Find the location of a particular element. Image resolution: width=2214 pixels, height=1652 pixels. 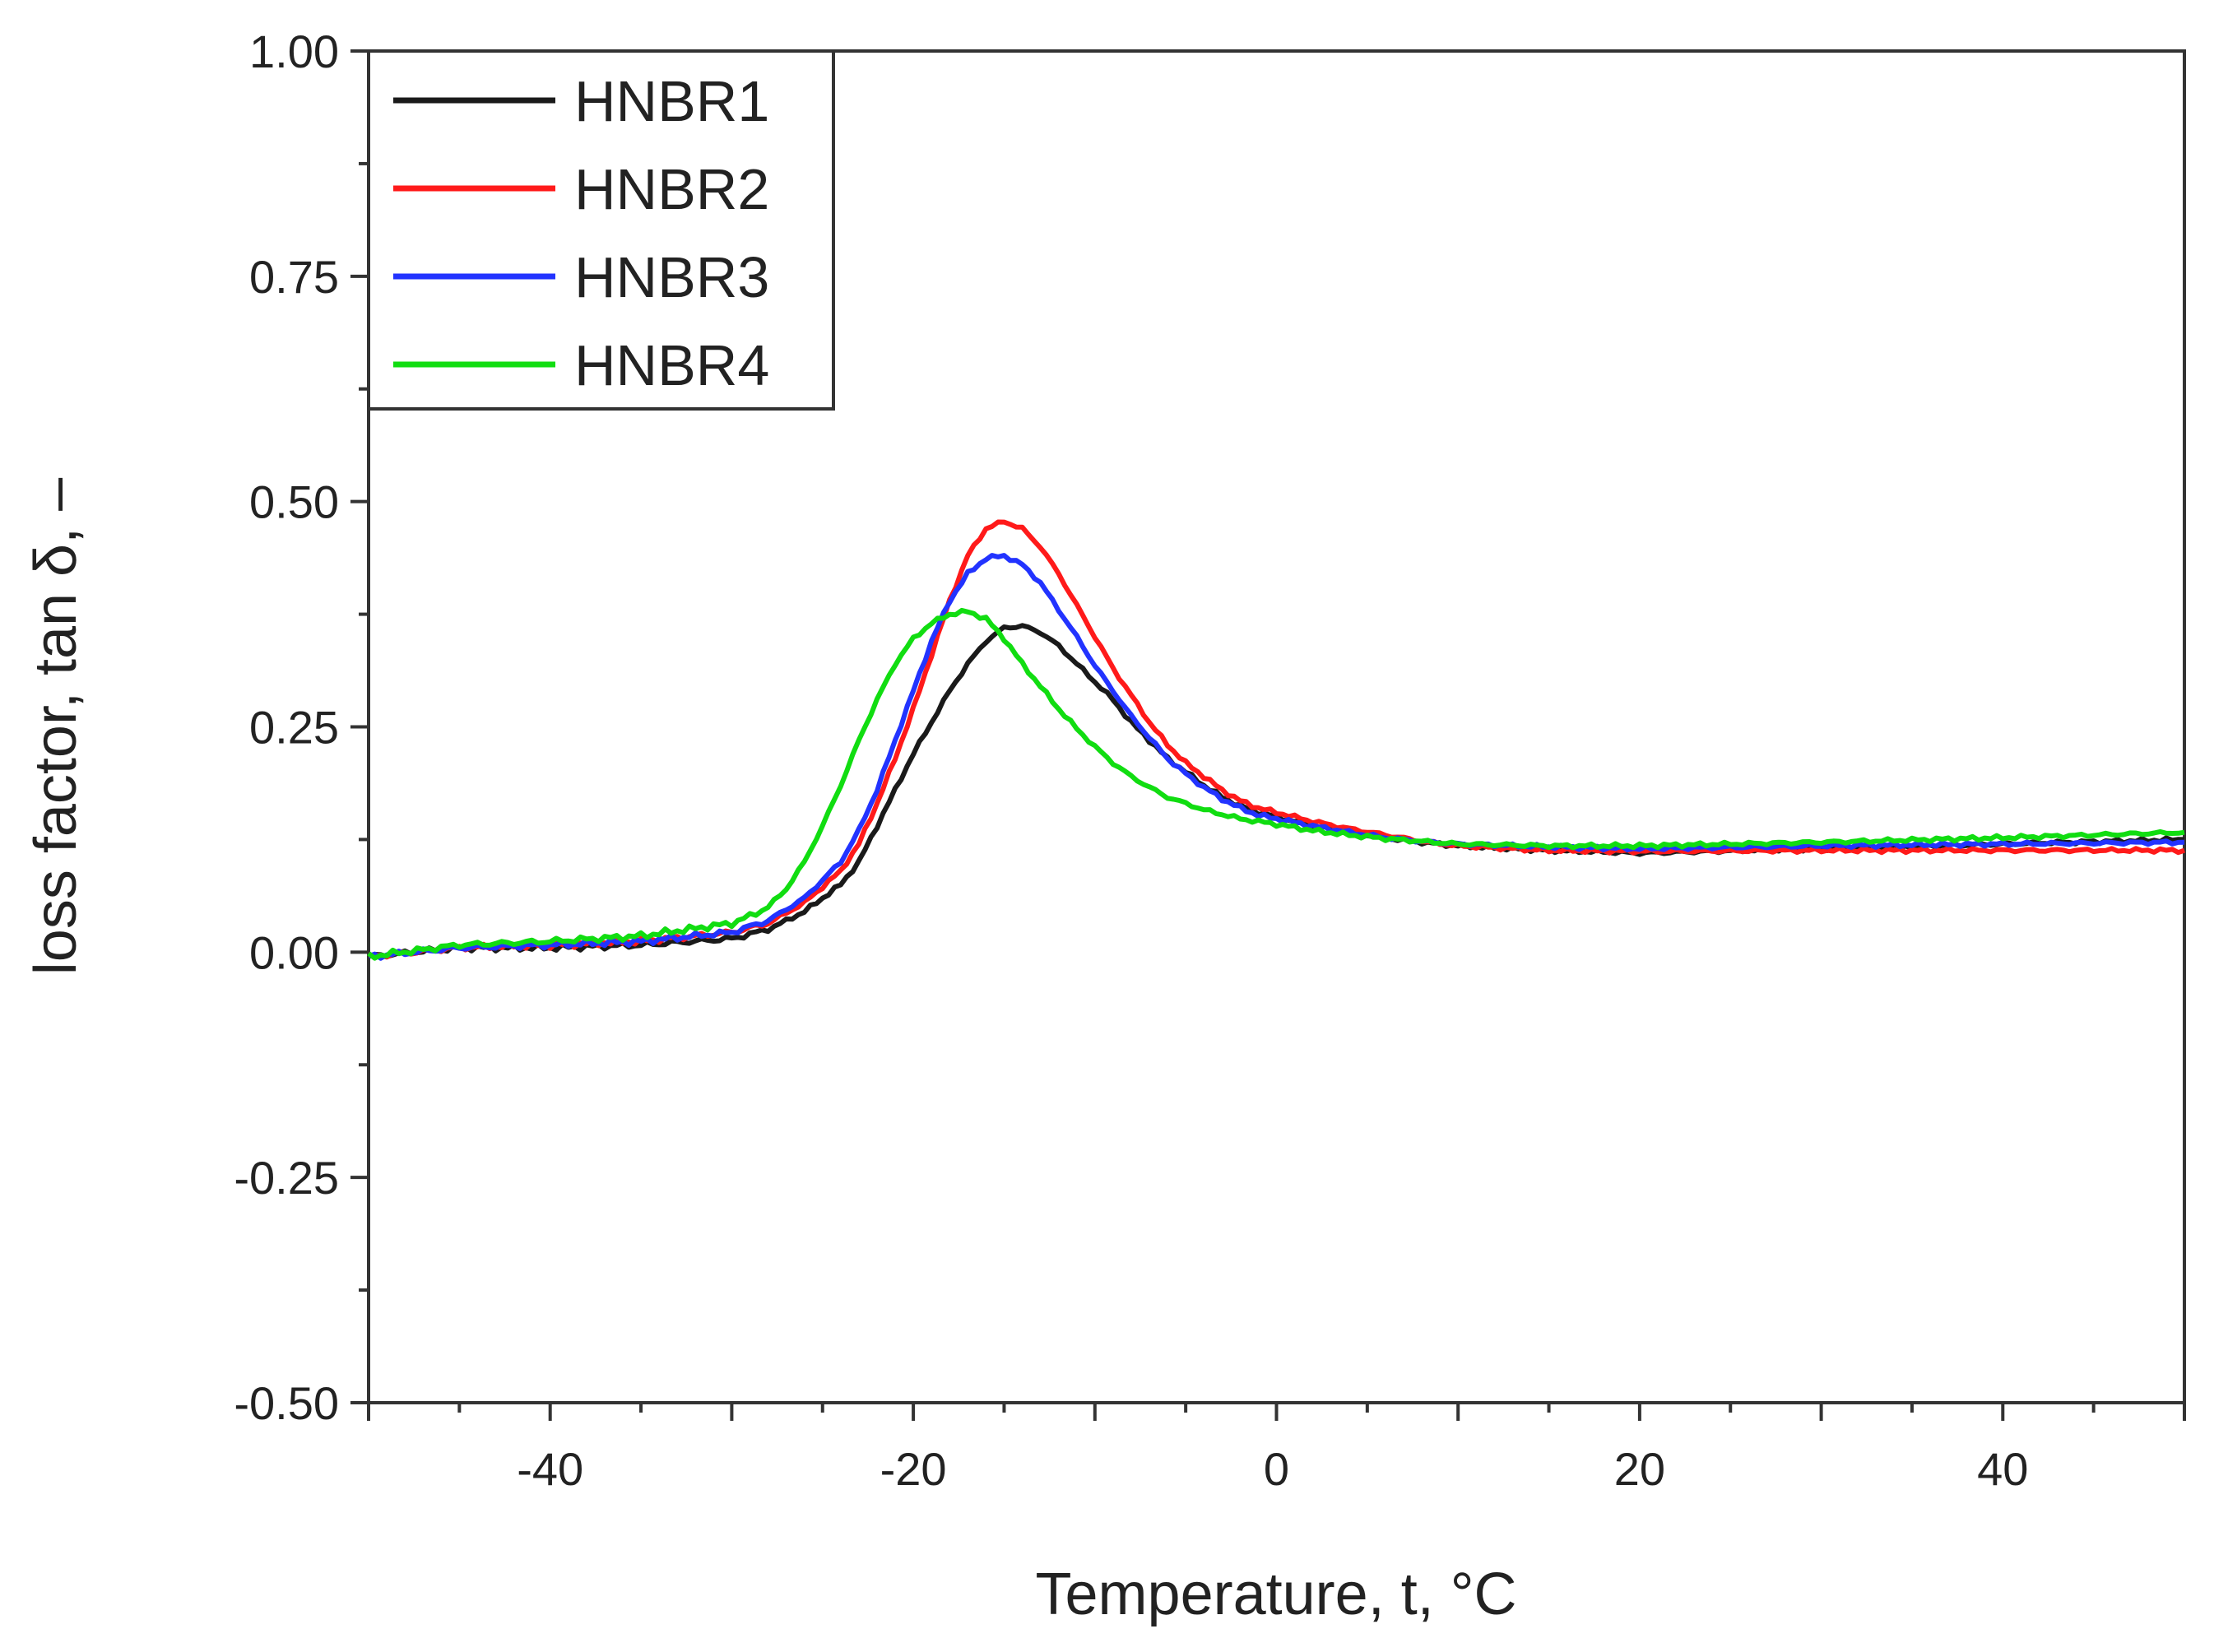

legend-label: HNBR4 is located at coordinates (671, 365).